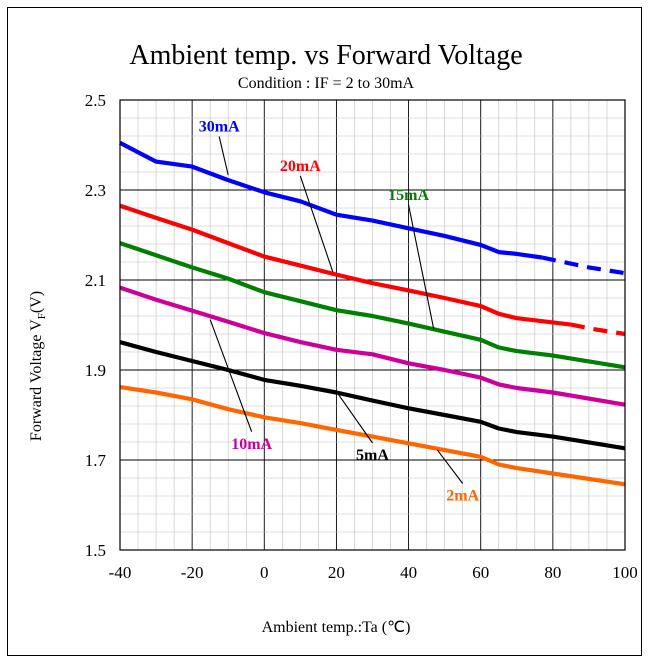 This screenshot has width=651, height=664. I want to click on y-tick-label: 1.5, so click(95, 550).